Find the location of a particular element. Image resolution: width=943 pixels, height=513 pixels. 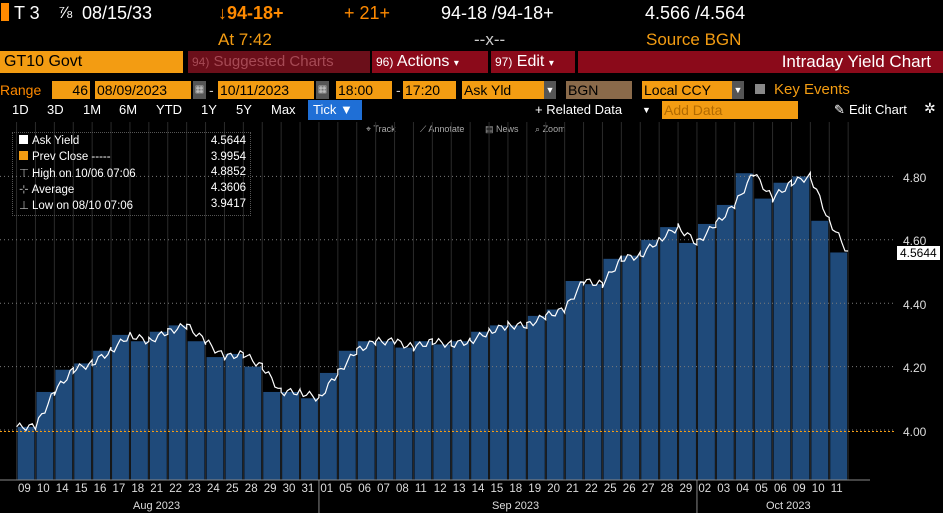

period-3d: 3D is located at coordinates (55, 109).